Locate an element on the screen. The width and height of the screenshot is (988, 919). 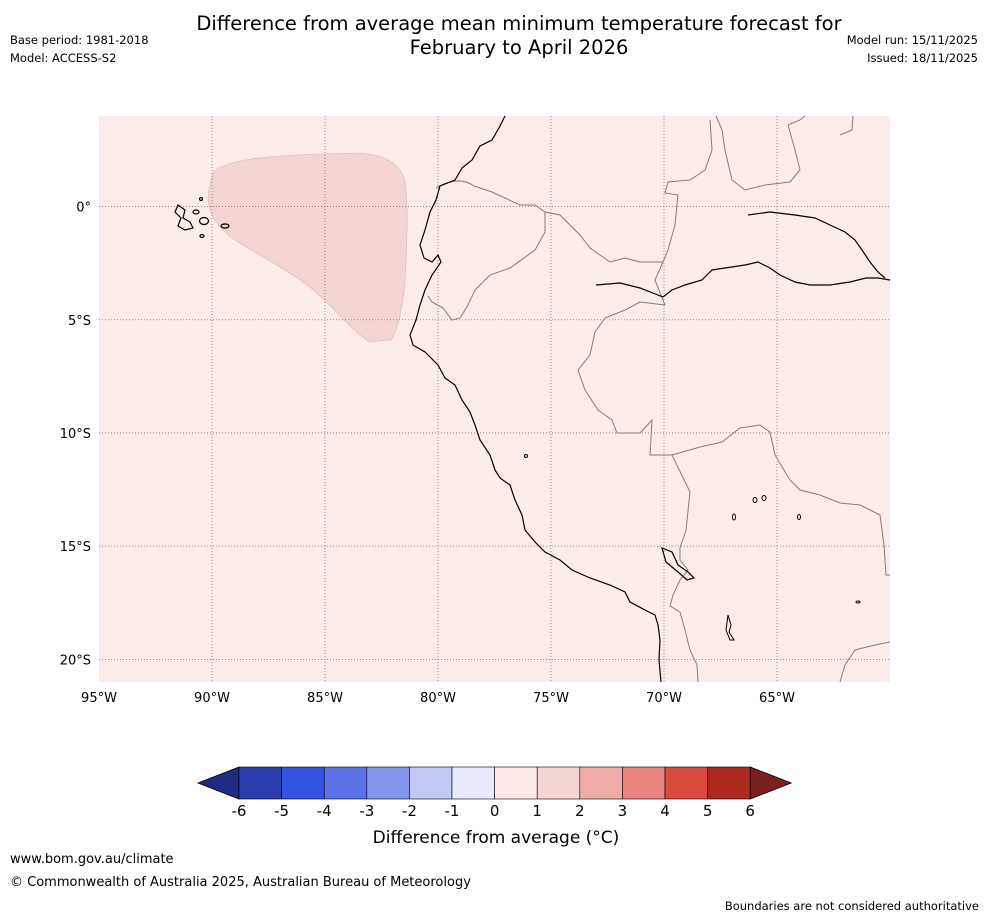
isabela-island-icon is located at coordinates (184, 217).